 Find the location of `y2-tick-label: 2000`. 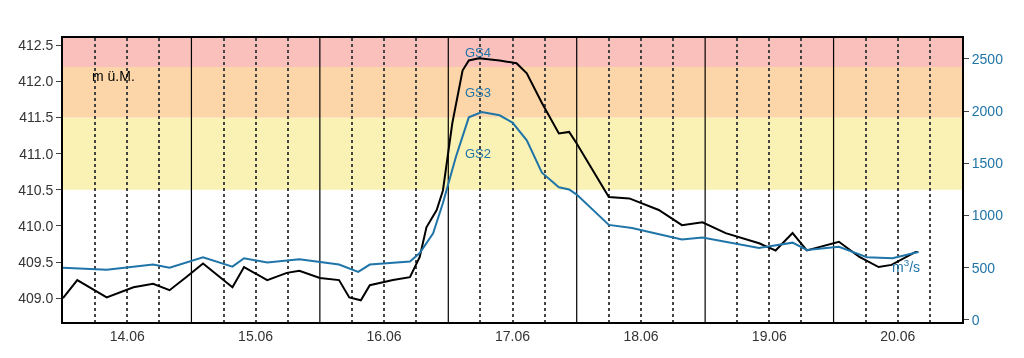

y2-tick-label: 2000 is located at coordinates (987, 110).